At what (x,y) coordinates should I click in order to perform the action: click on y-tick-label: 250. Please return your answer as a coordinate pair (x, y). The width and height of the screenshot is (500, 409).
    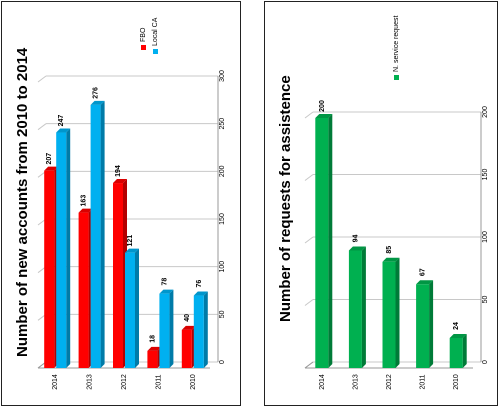
    Looking at the image, I should click on (222, 124).